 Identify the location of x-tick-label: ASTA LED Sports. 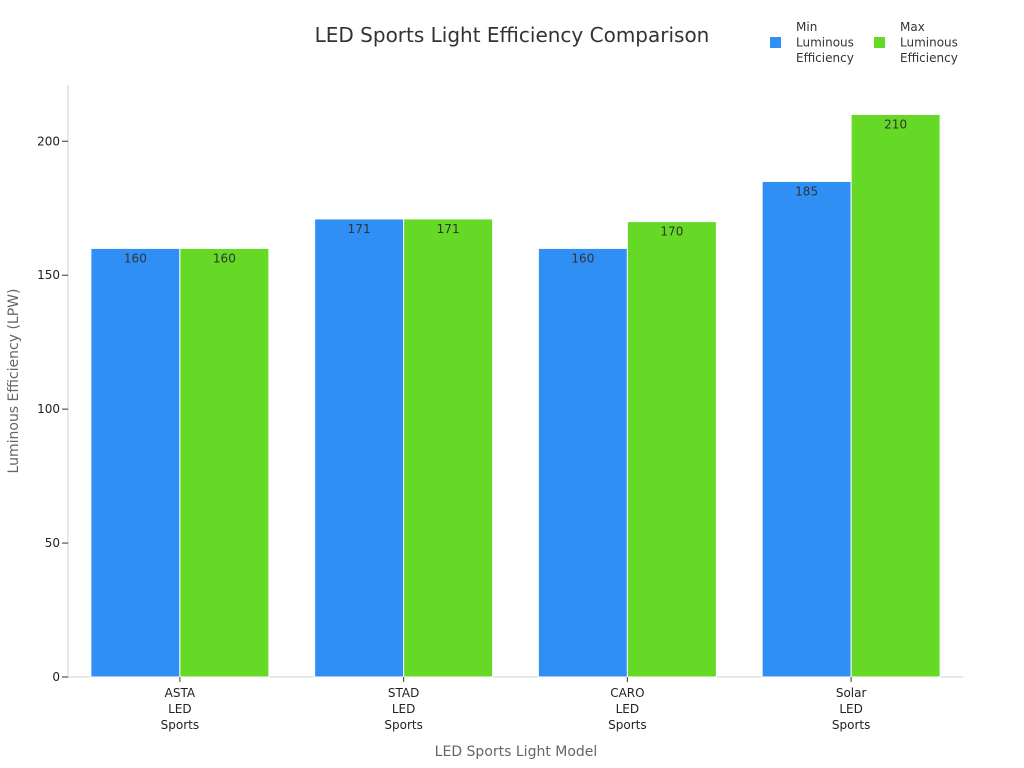
(180, 709).